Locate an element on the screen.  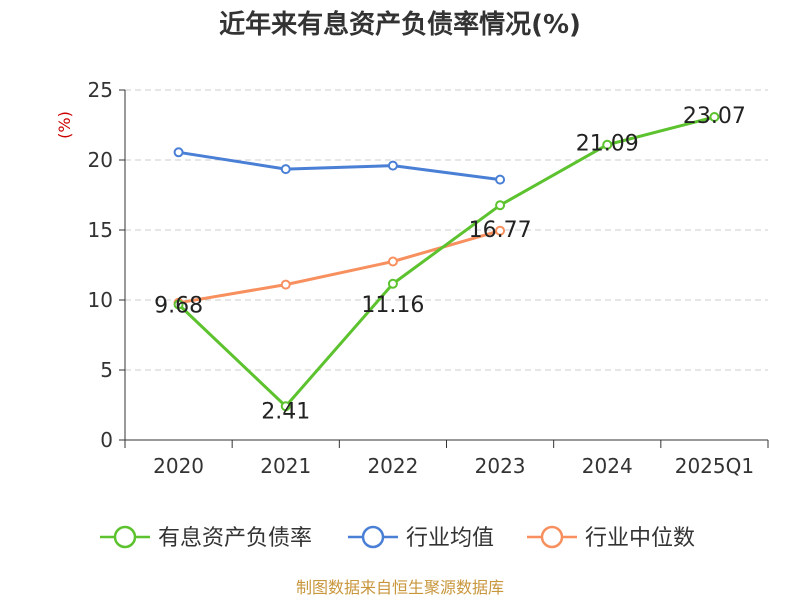
chart-title: 近年来有息资产负债率情况(%) is located at coordinates (400, 24).